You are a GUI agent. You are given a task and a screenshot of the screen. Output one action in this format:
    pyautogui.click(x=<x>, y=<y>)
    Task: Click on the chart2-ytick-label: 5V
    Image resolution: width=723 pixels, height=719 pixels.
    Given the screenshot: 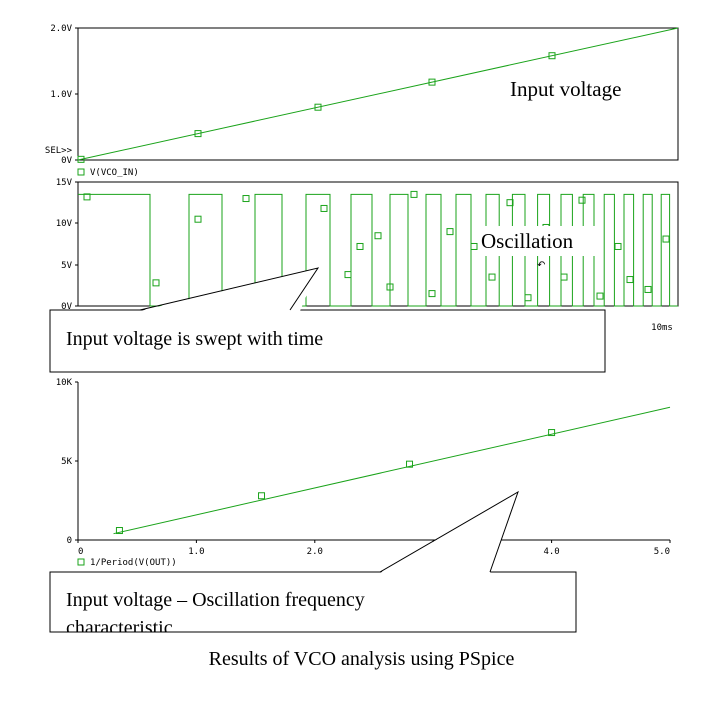 What is the action you would take?
    pyautogui.click(x=66, y=266)
    